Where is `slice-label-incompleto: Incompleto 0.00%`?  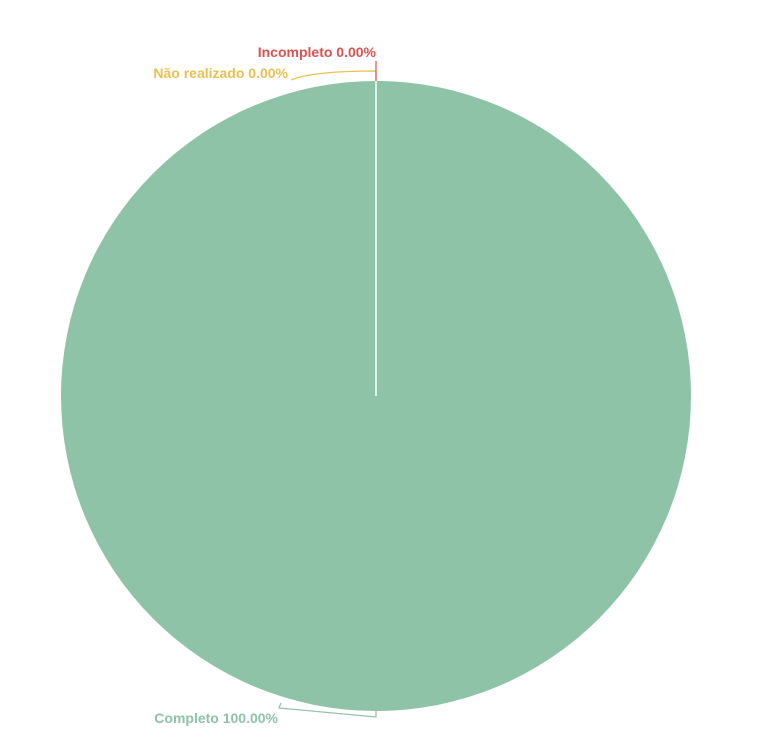
slice-label-incompleto: Incompleto 0.00% is located at coordinates (317, 52).